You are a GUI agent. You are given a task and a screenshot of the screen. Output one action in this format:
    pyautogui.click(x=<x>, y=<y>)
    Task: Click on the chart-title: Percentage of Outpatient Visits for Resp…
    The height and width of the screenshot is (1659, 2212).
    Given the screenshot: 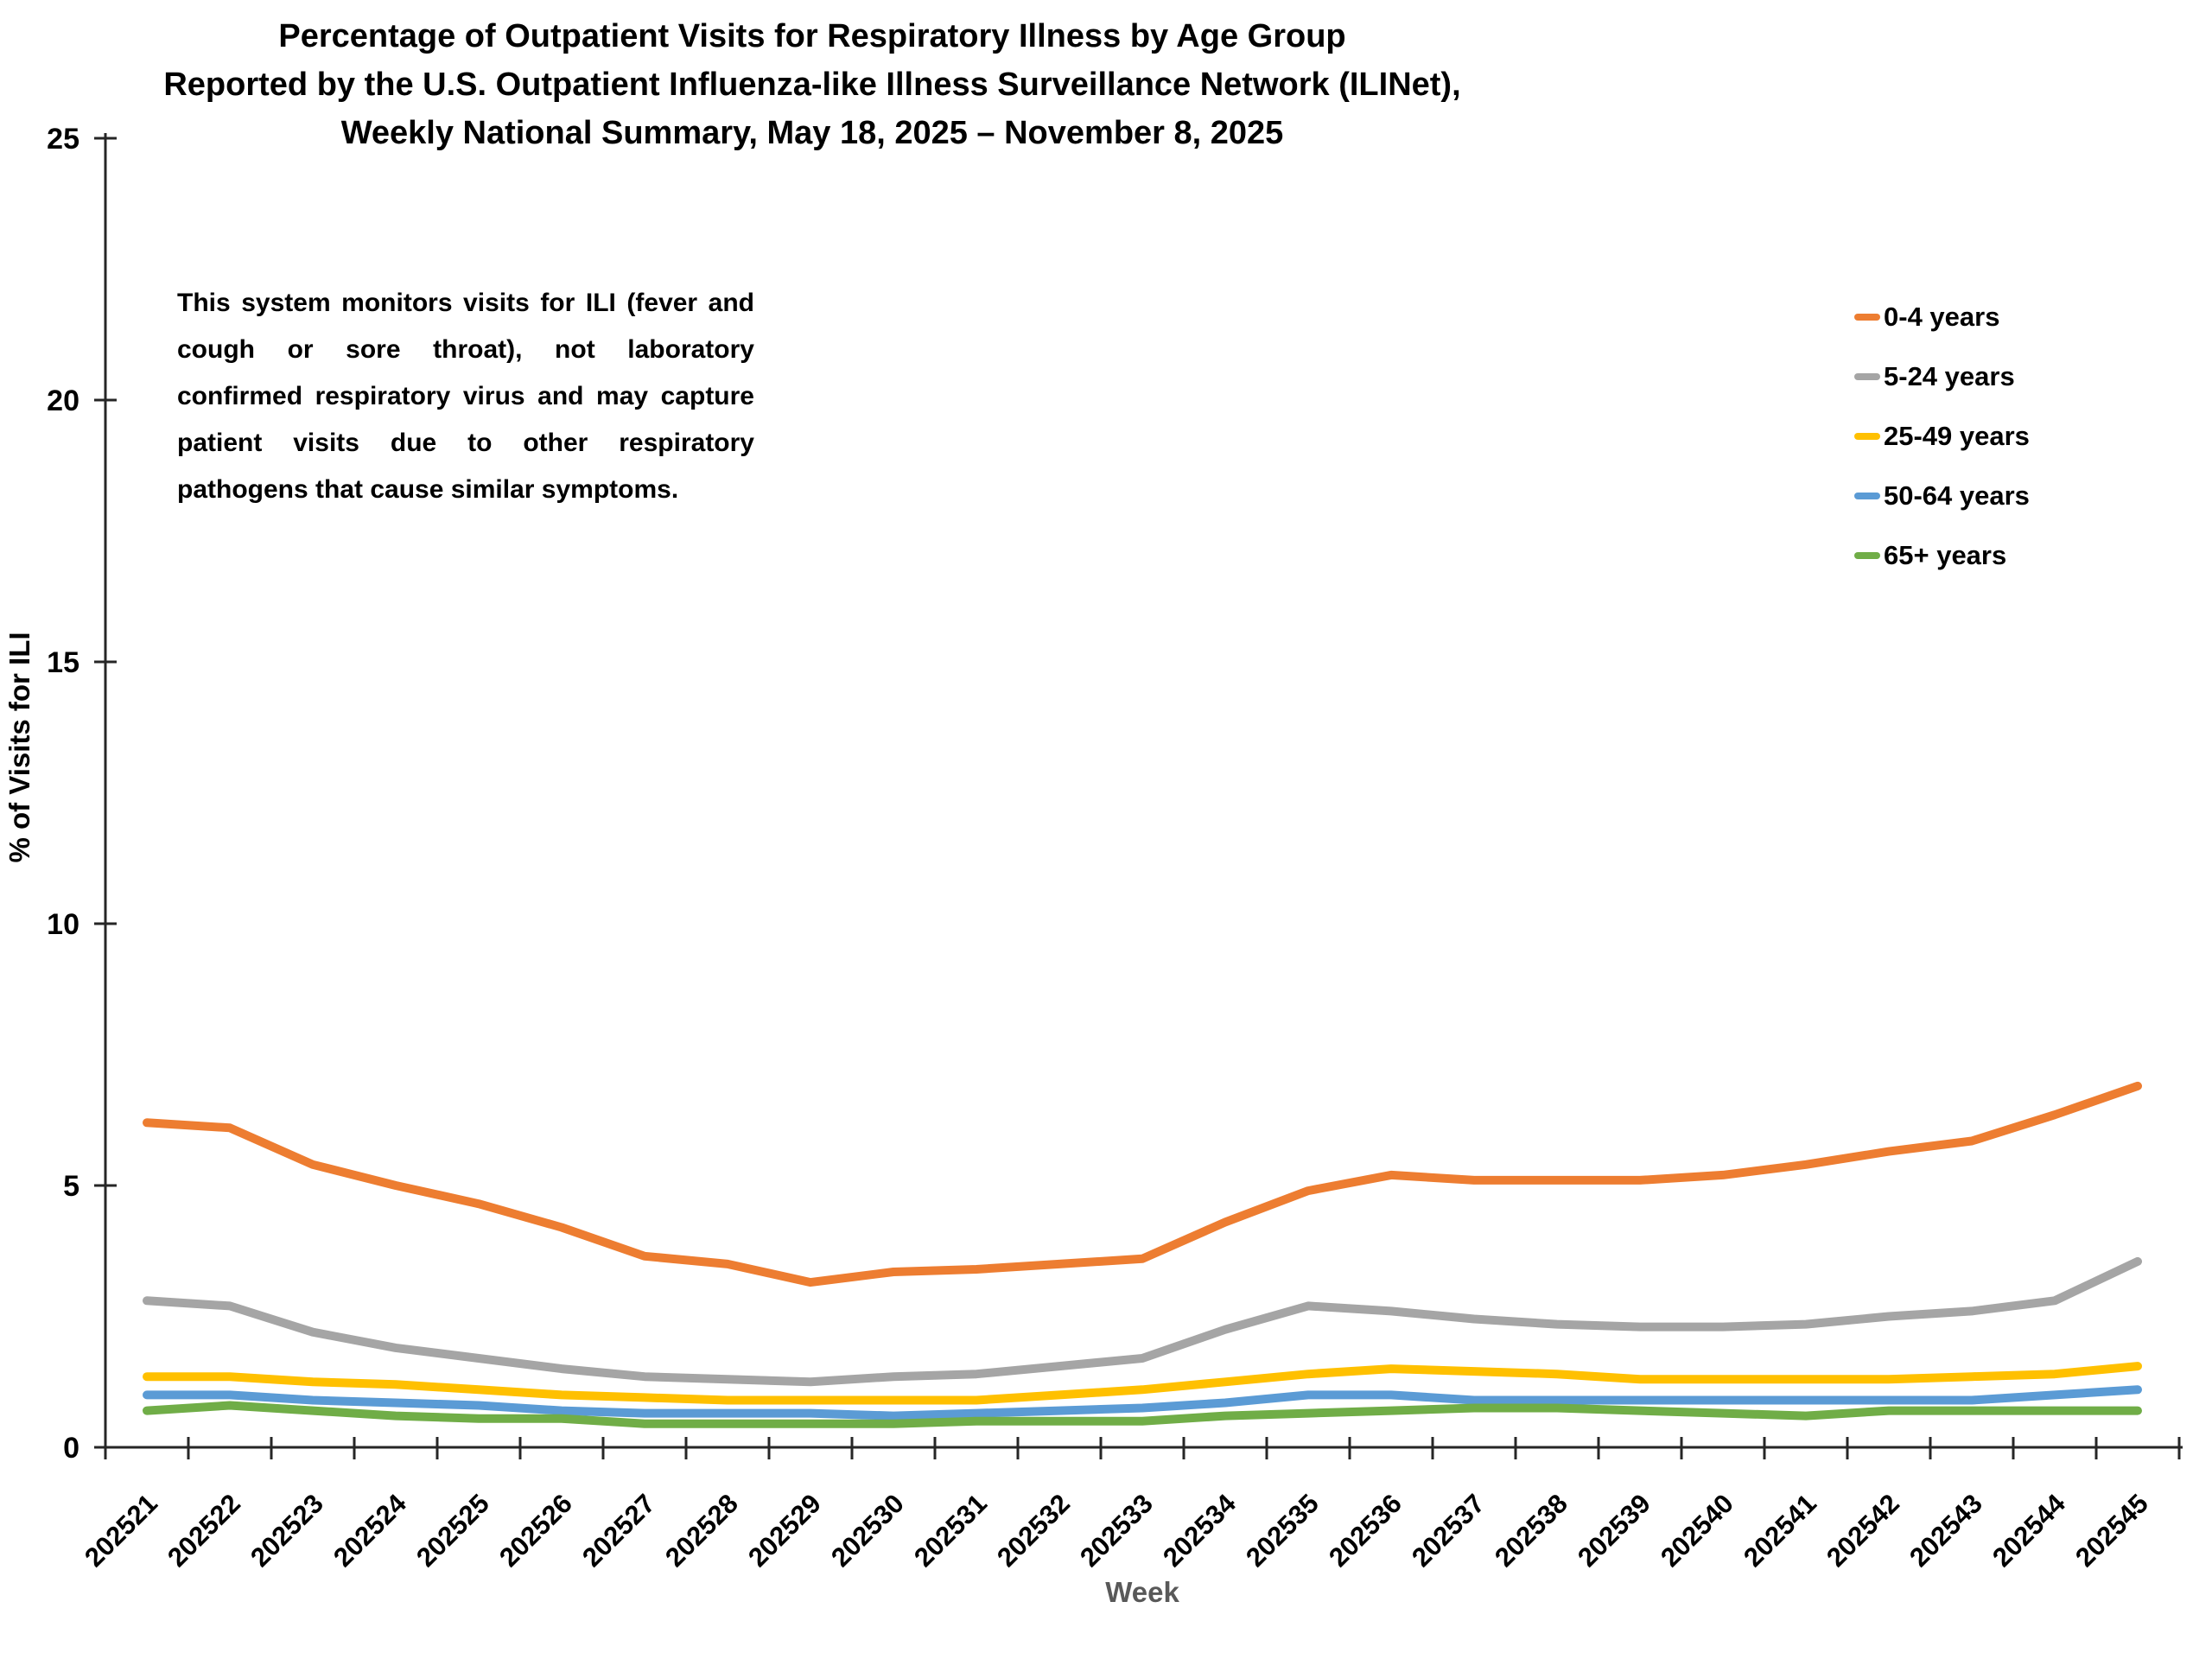 What is the action you would take?
    pyautogui.click(x=812, y=84)
    